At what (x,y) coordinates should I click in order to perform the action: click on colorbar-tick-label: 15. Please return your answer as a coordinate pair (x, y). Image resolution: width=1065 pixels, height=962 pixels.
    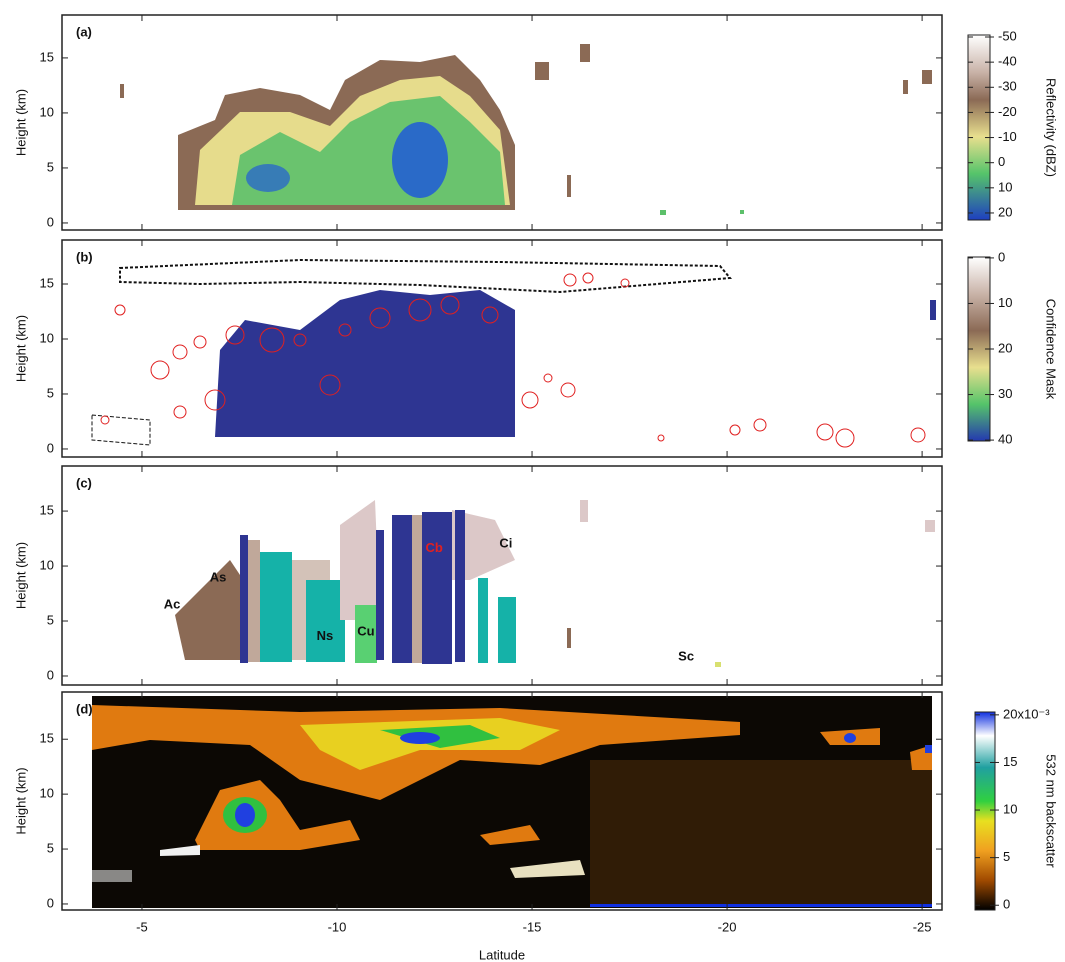
    Looking at the image, I should click on (1010, 761).